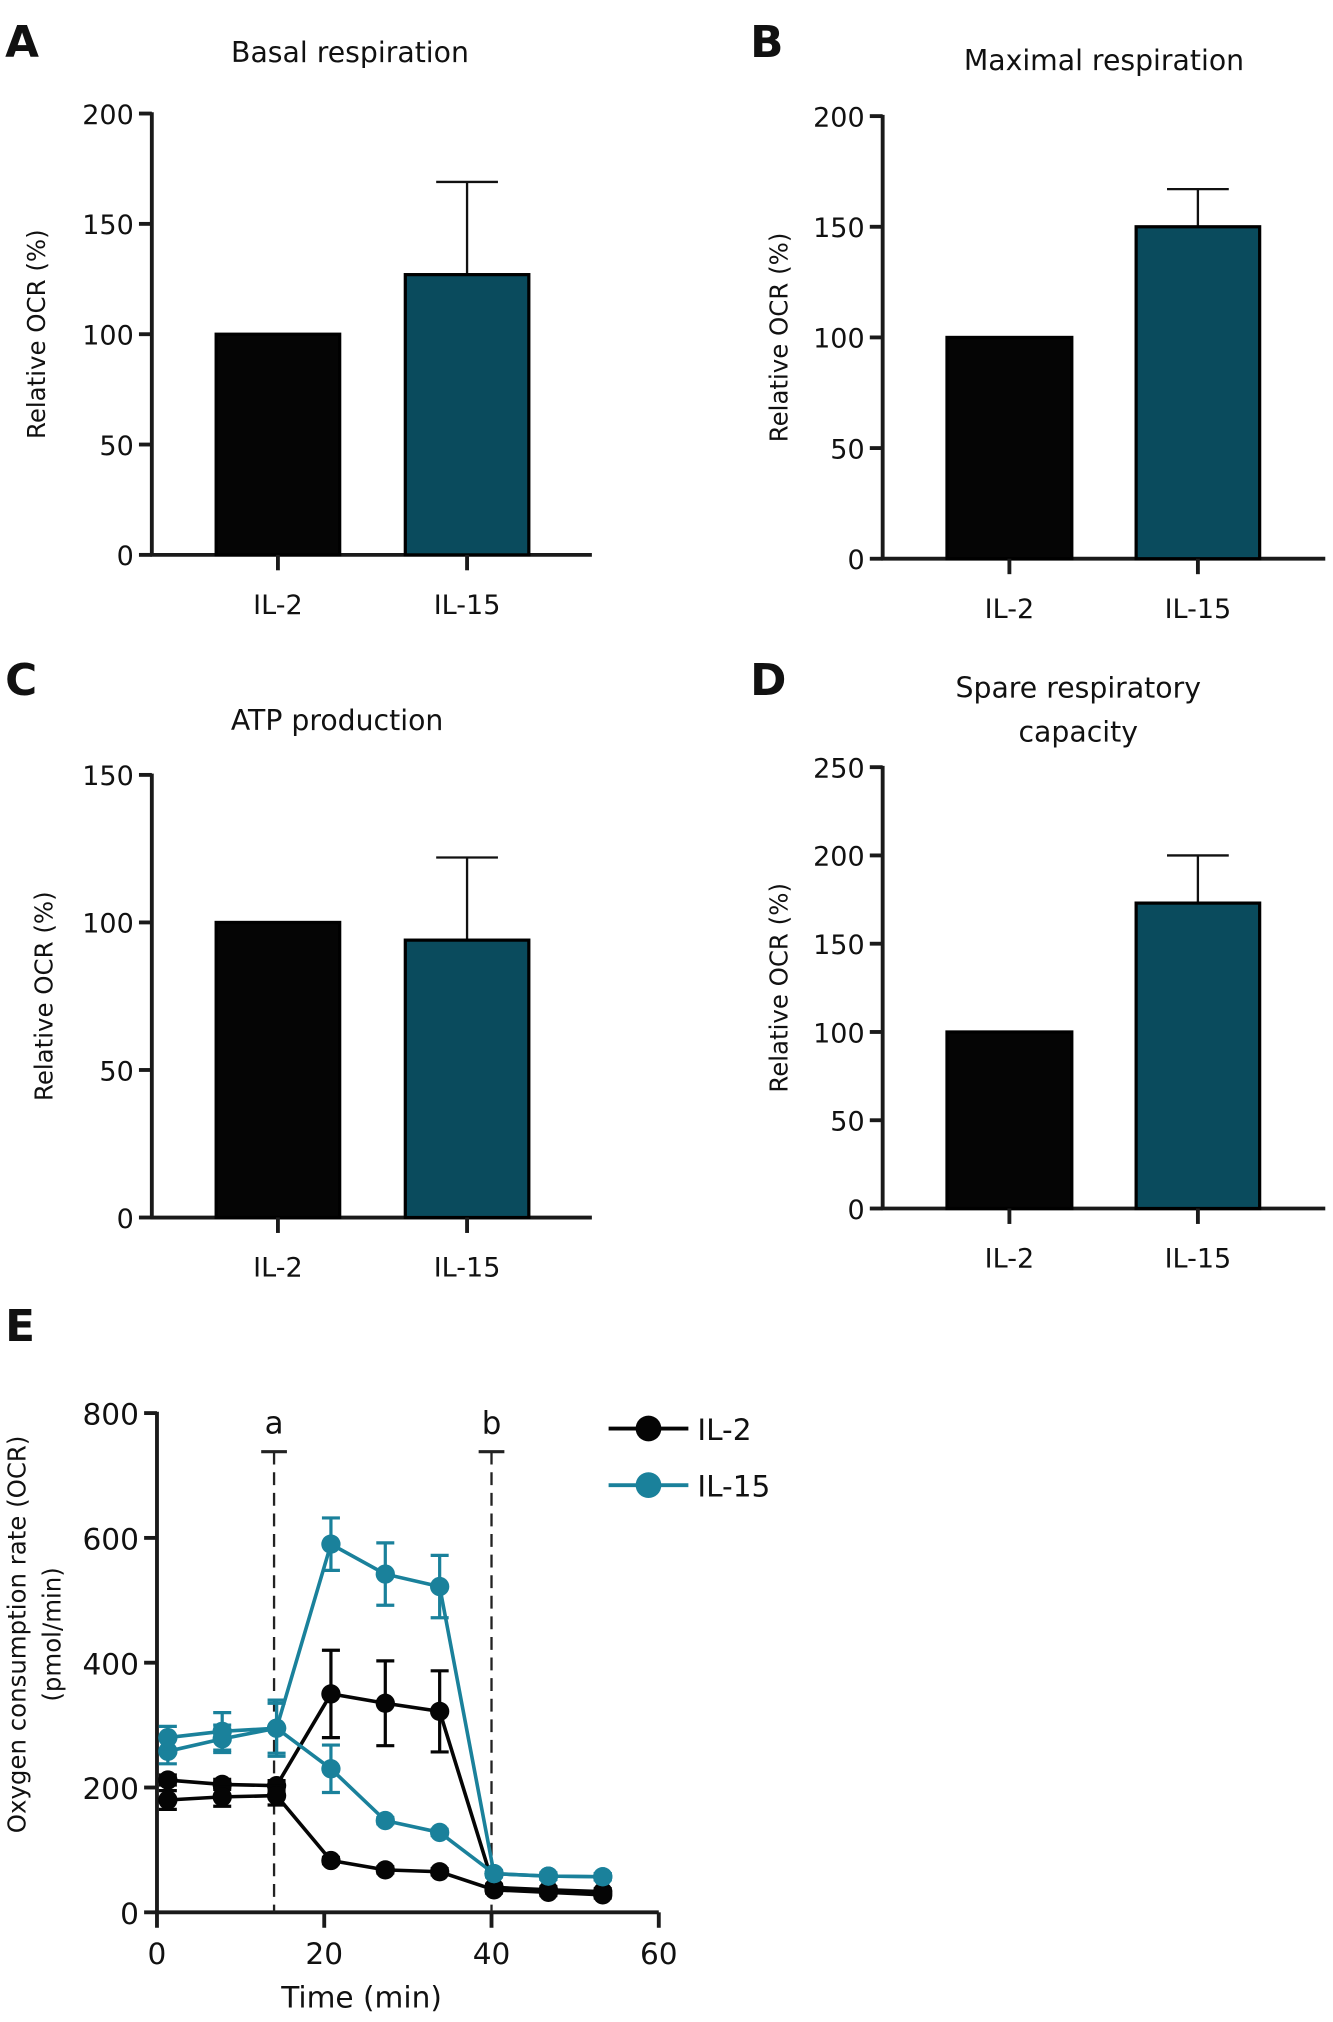  I want to click on y-tick-label-a: 200, so click(108, 115).